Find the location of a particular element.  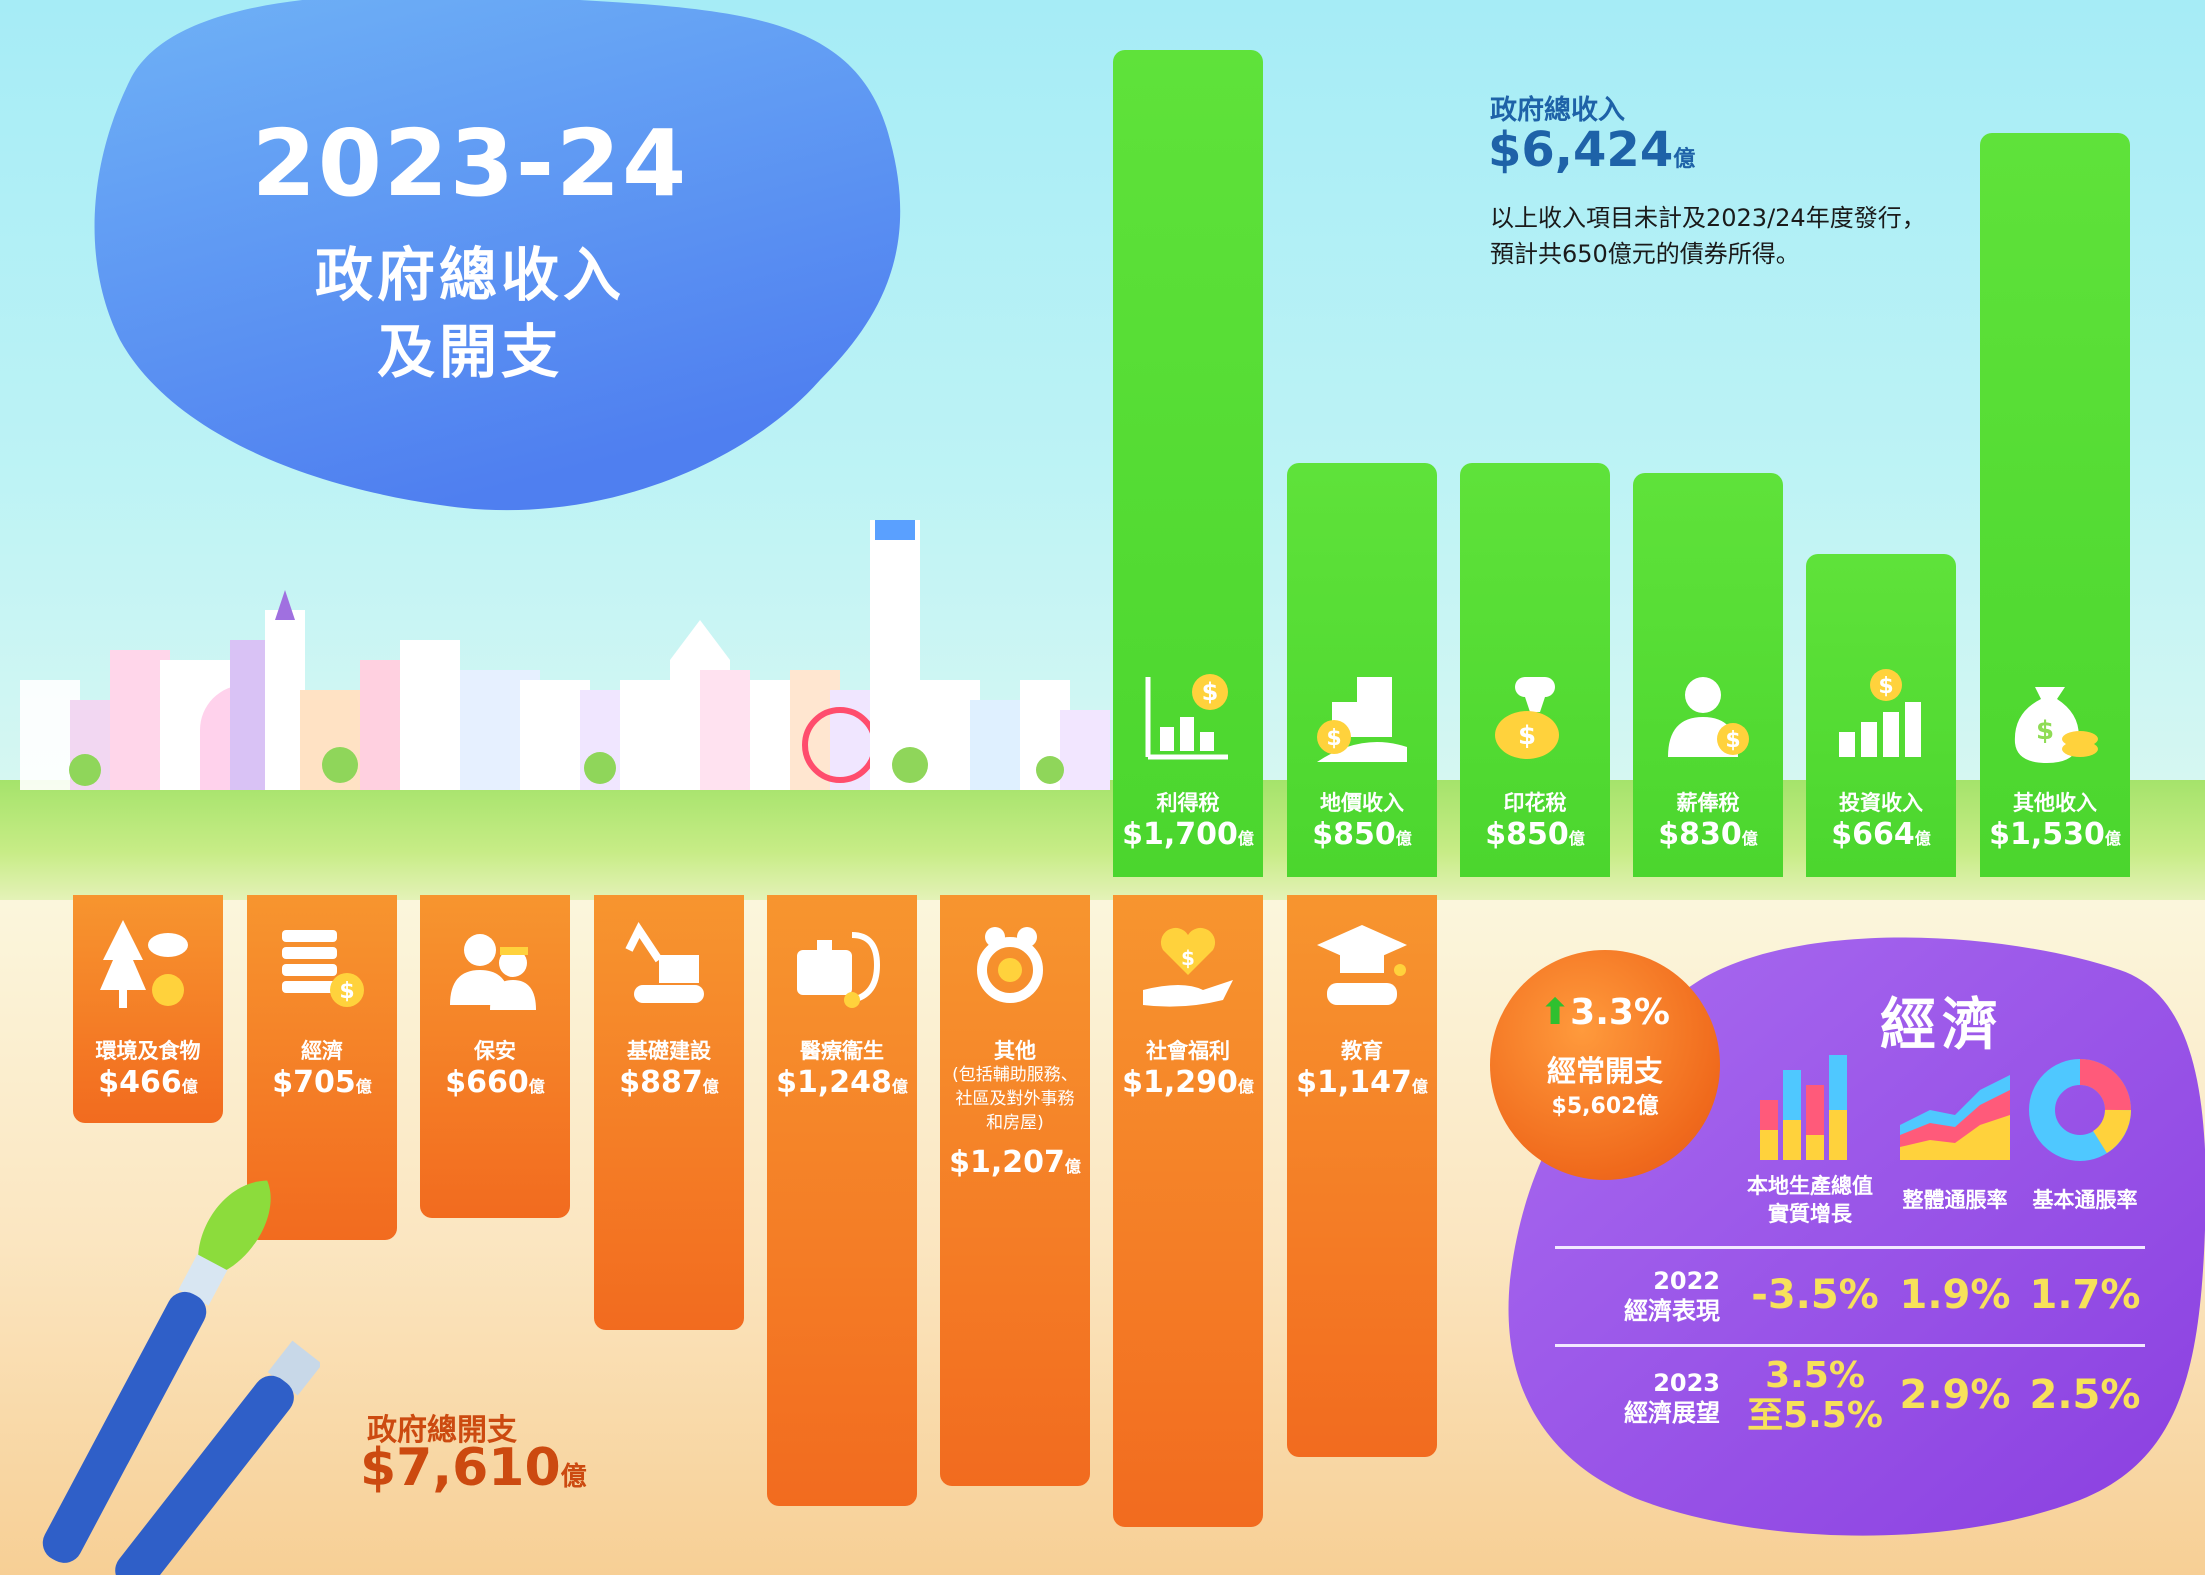

inflation-area-icon is located at coordinates (1955, 1117).